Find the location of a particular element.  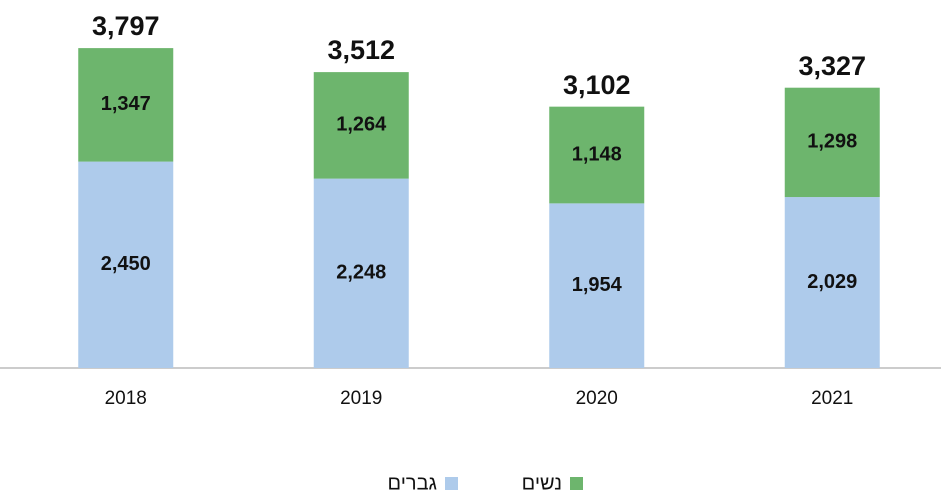

data-label: 2,248 is located at coordinates (361, 273).